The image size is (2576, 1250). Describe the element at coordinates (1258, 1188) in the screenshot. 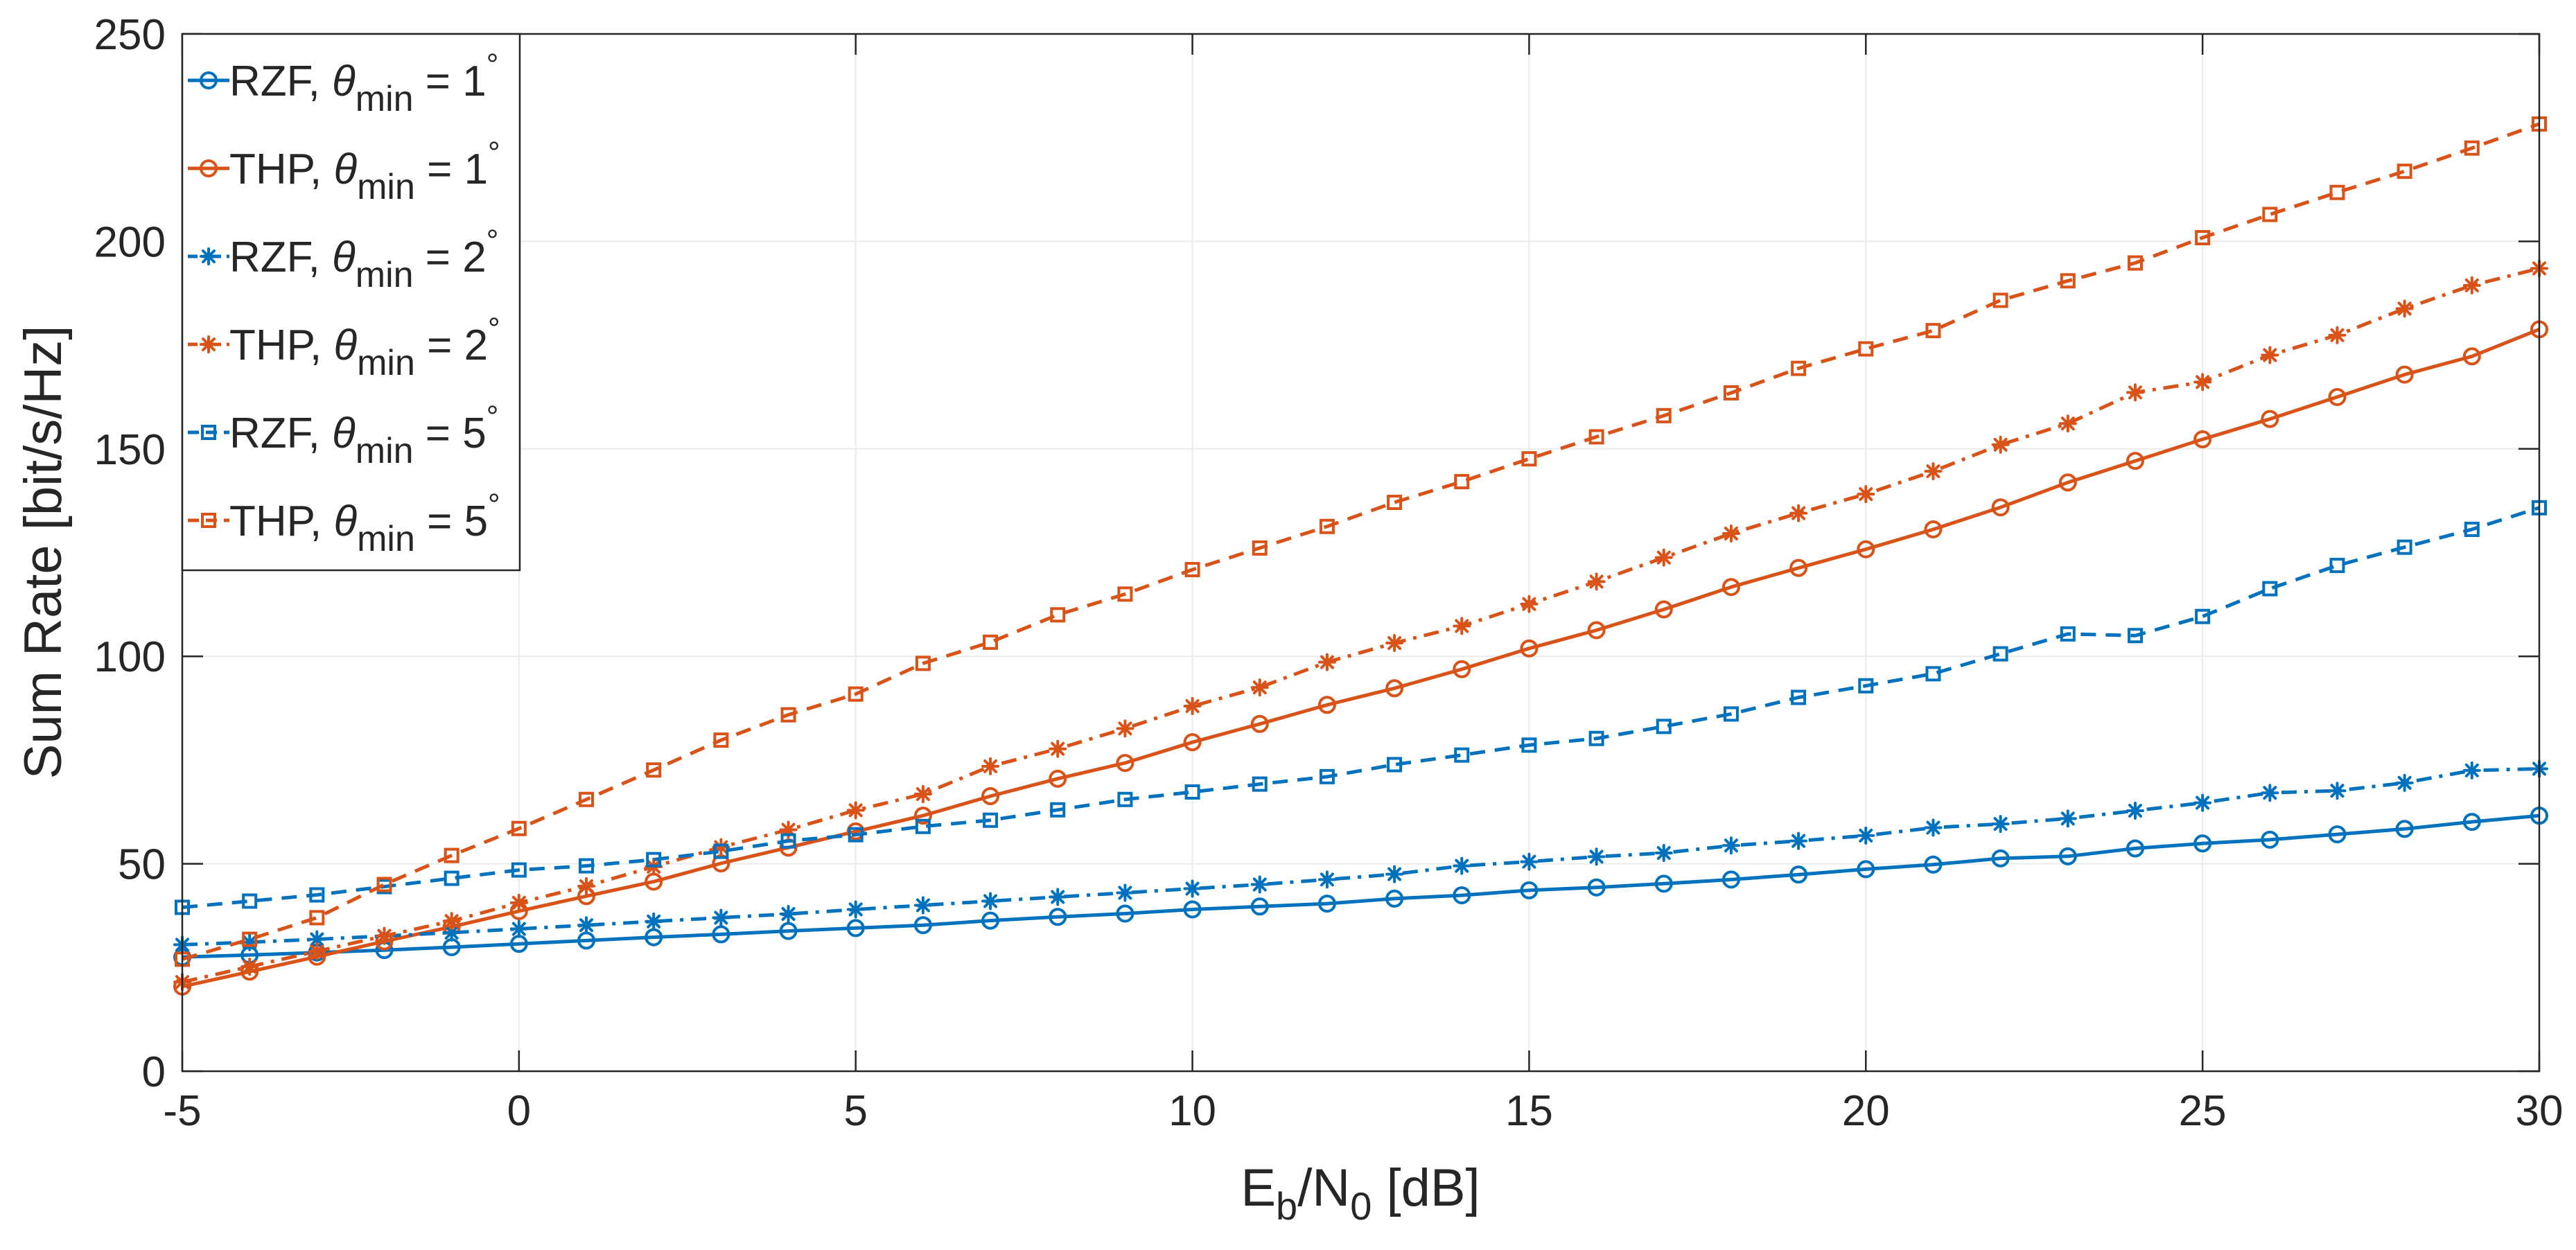

I see `x-label-e: E` at that location.